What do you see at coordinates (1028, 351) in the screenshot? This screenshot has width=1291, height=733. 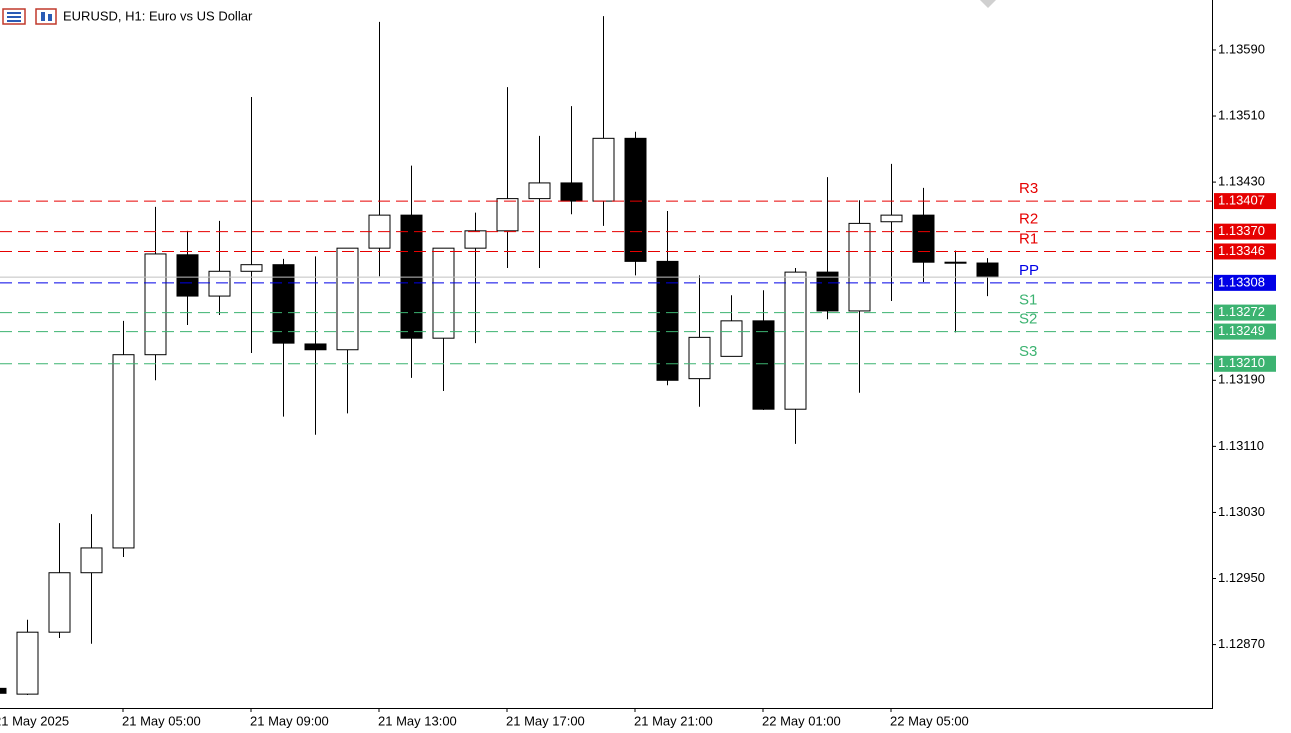 I see `pivot-label: S3` at bounding box center [1028, 351].